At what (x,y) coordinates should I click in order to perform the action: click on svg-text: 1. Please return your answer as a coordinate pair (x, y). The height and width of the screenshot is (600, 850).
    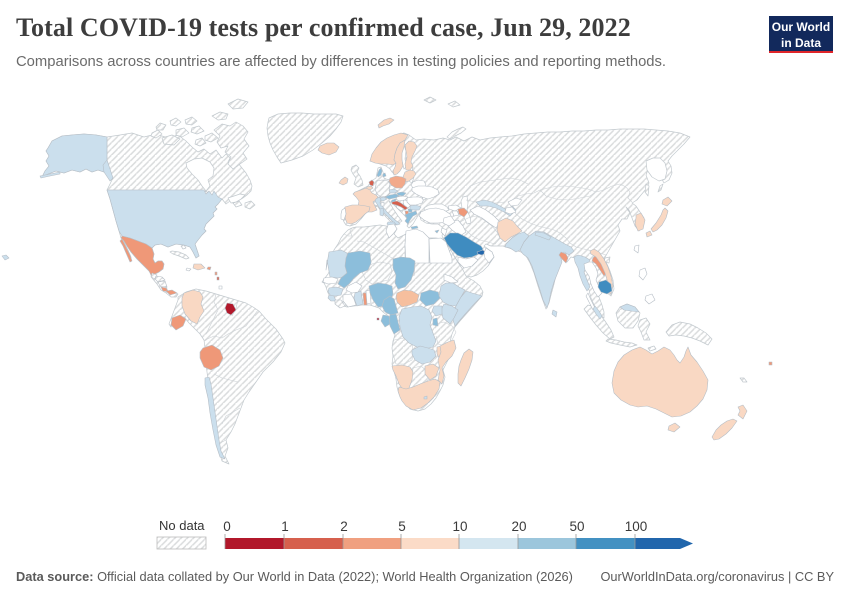
    Looking at the image, I should click on (285, 526).